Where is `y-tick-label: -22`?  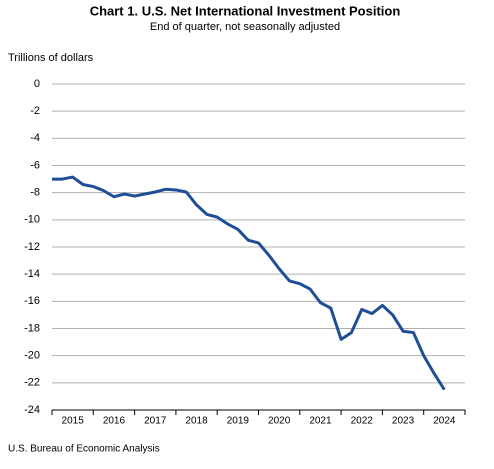 y-tick-label: -22 is located at coordinates (32, 383).